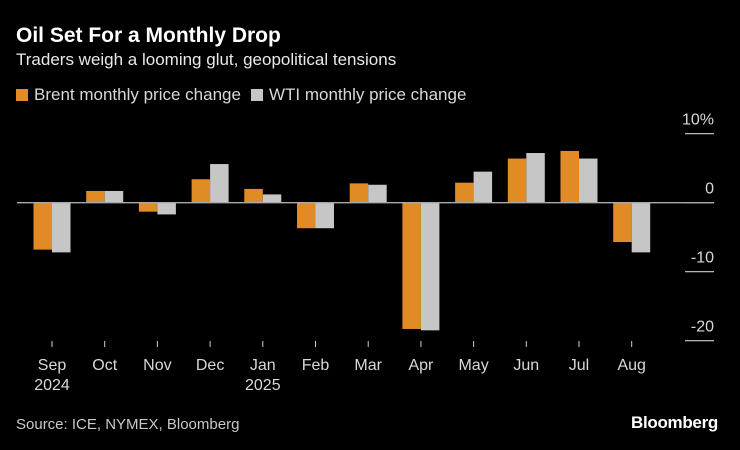  I want to click on legend-item-brent: Brent monthly price change, so click(128, 95).